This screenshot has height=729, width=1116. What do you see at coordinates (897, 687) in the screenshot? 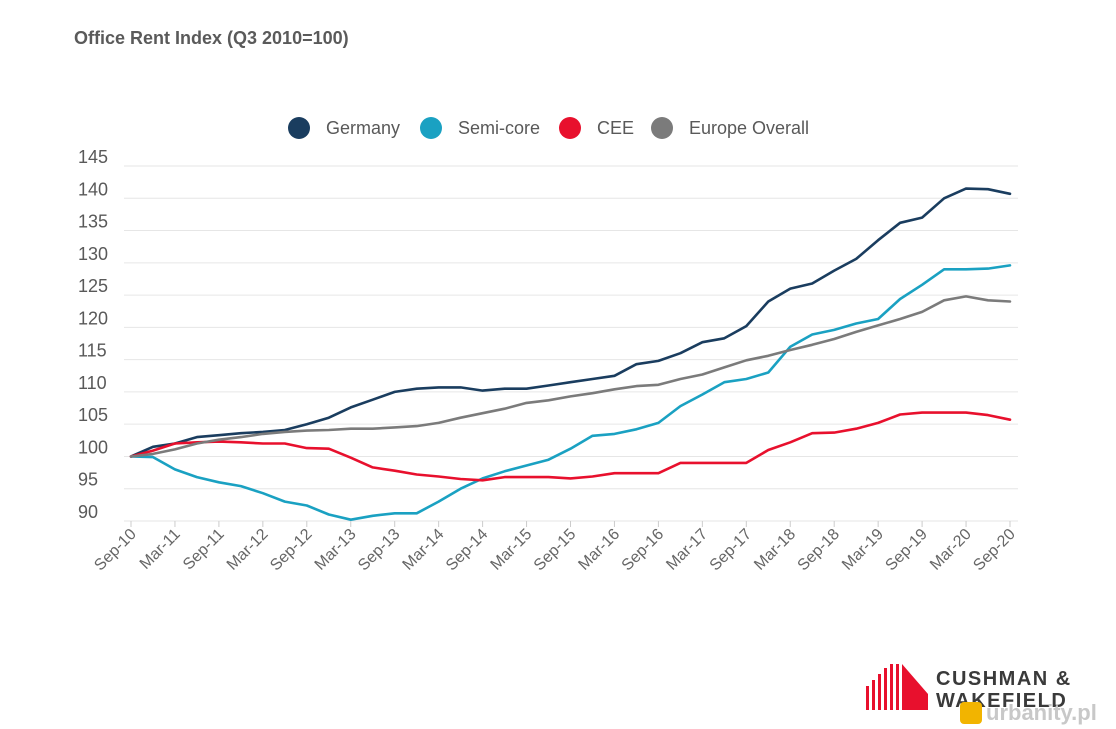
I see `logo-mark-icon` at bounding box center [897, 687].